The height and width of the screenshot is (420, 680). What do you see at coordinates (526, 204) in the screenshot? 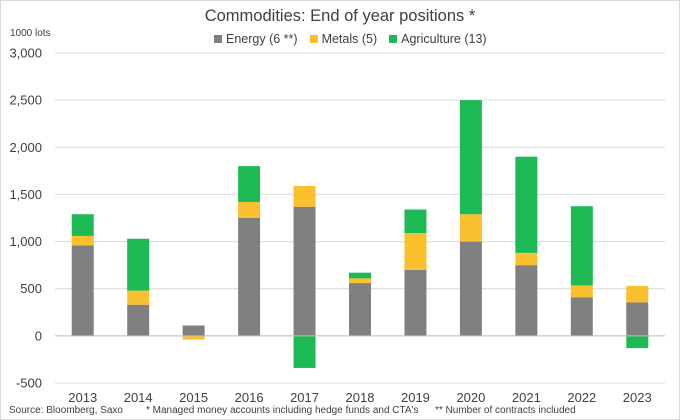
I see `bar-agriculture-2021` at bounding box center [526, 204].